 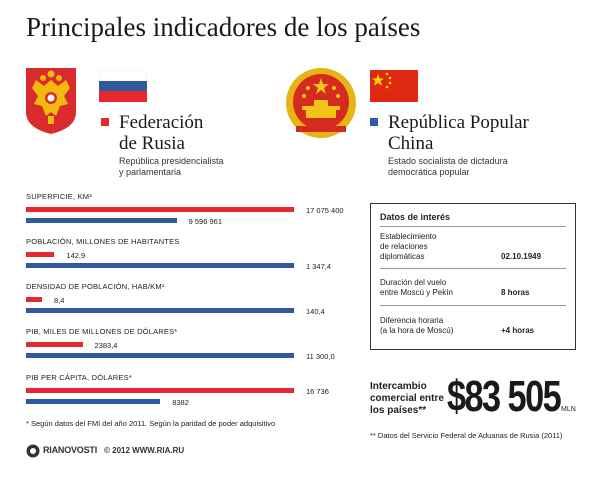 I want to click on interest-row-label-line: Diferencia horaria, so click(x=412, y=320).